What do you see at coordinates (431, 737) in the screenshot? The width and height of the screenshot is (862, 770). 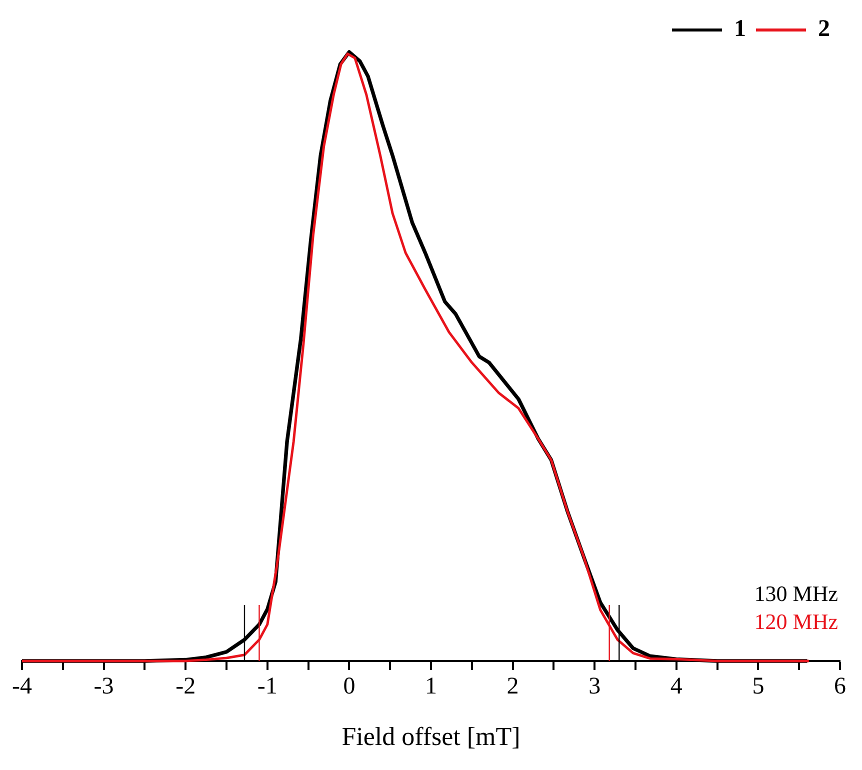 I see `x-axis-title: Field offset [mT]` at bounding box center [431, 737].